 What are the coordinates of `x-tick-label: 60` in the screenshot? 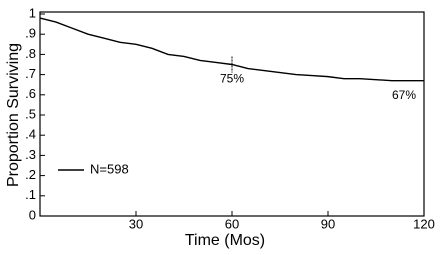 It's located at (232, 223).